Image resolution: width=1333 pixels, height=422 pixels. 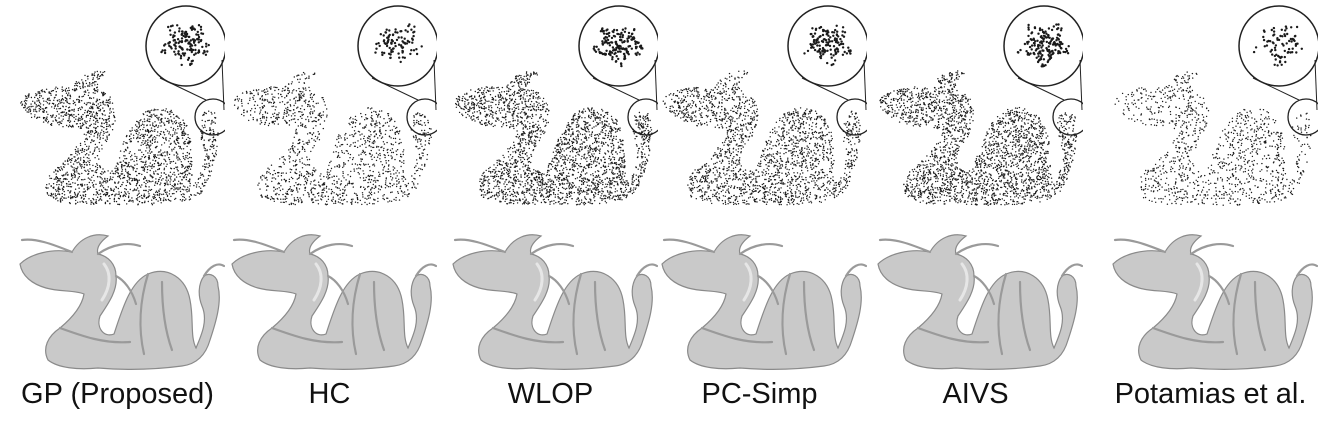 I want to click on point-cloud-gp, so click(x=122, y=105).